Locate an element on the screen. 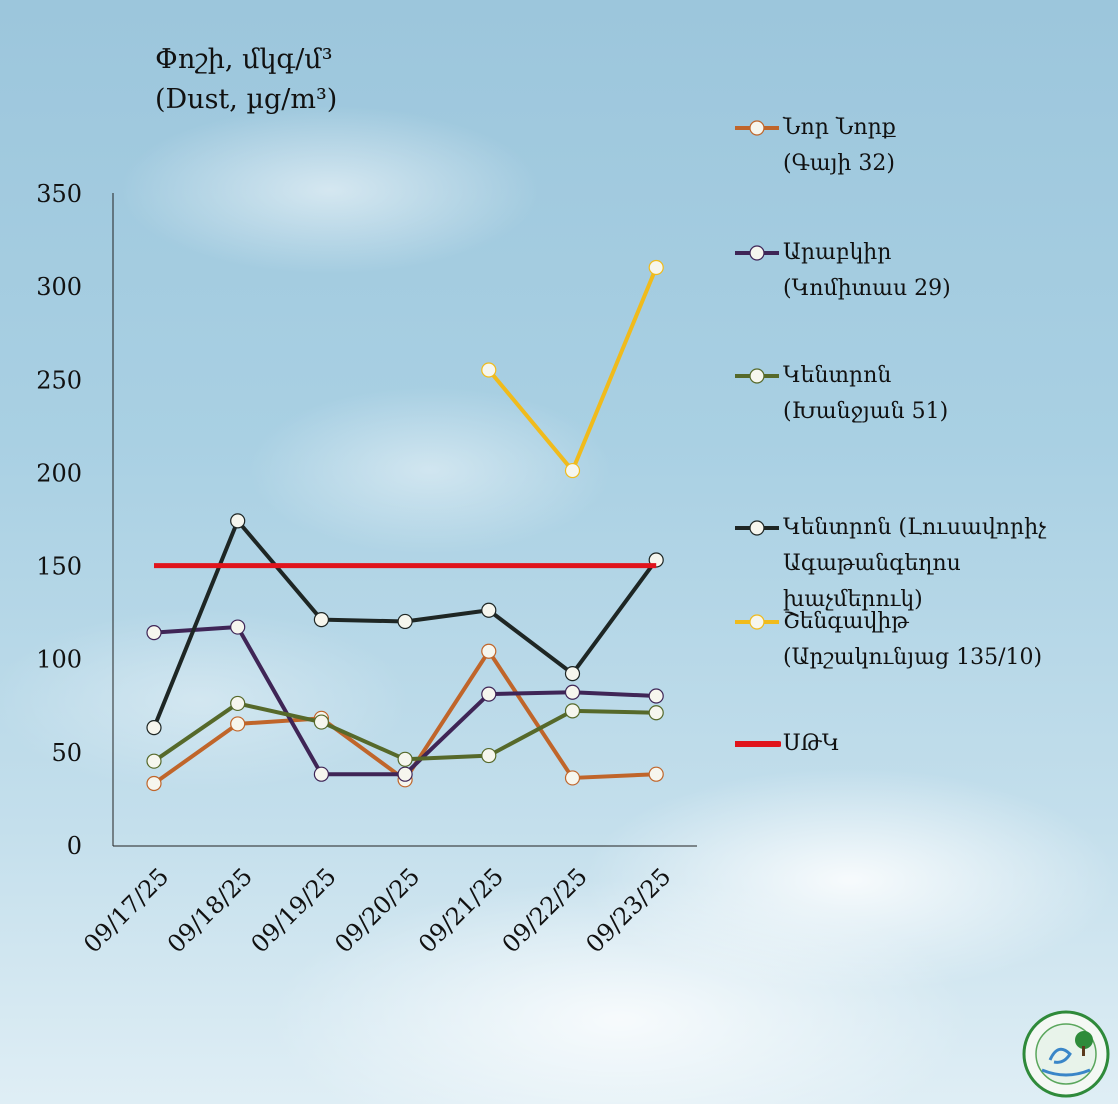 The image size is (1118, 1104). chart-title-block: Փոշի, մկգ/մ³ (Dust, µg/m³) is located at coordinates (246, 80).